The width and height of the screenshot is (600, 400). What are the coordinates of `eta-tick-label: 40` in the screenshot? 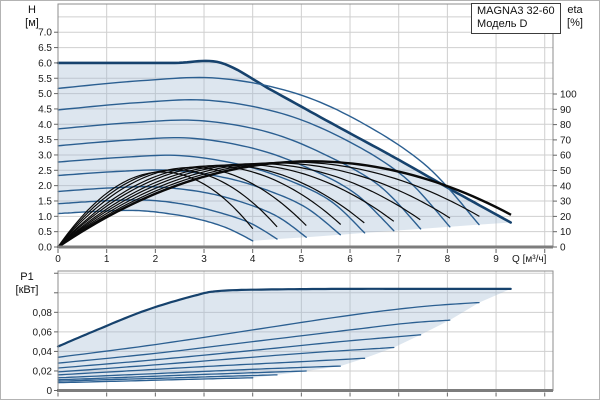 It's located at (566, 186).